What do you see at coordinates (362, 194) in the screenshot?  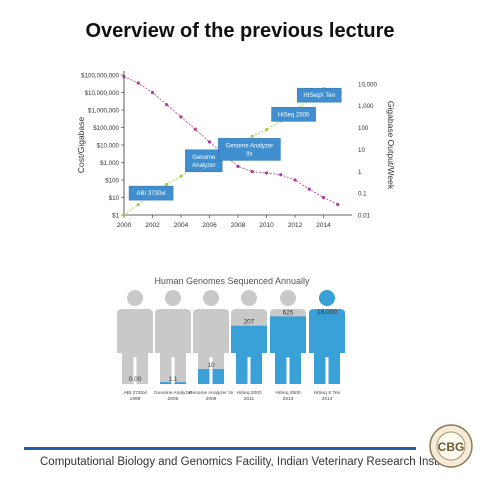 I see `y2-tick-label: 0.1` at bounding box center [362, 194].